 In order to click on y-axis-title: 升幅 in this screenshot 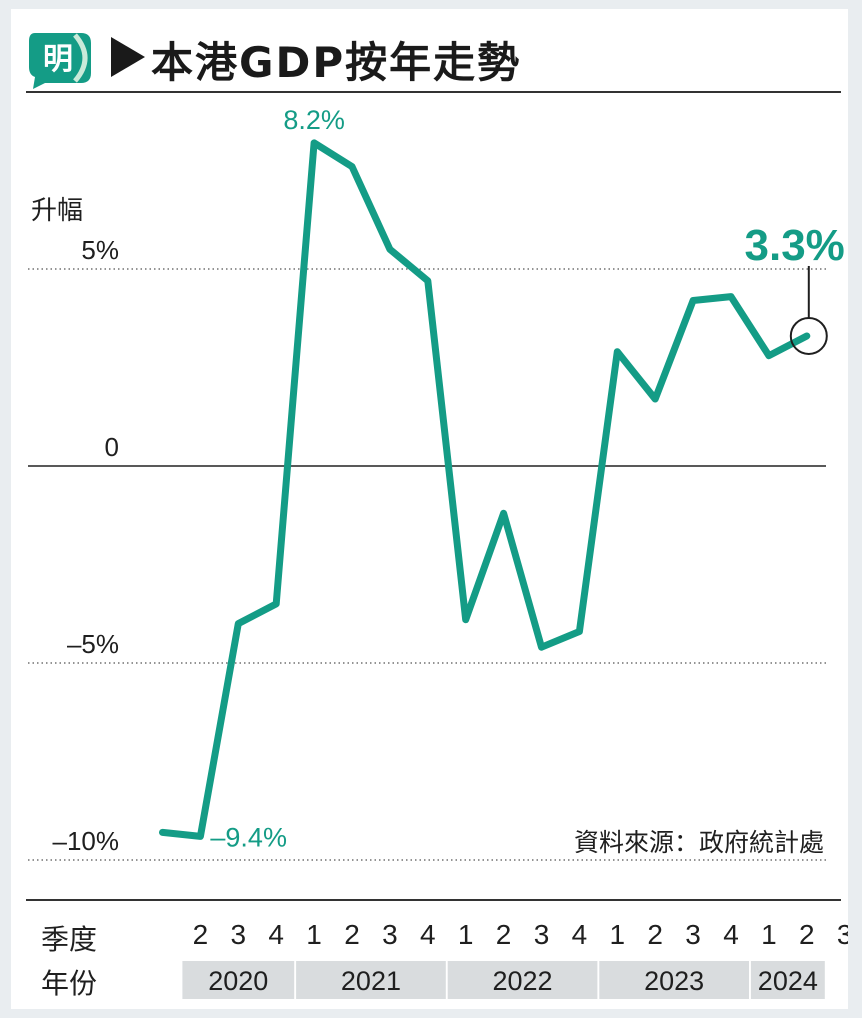, I will do `click(57, 210)`.